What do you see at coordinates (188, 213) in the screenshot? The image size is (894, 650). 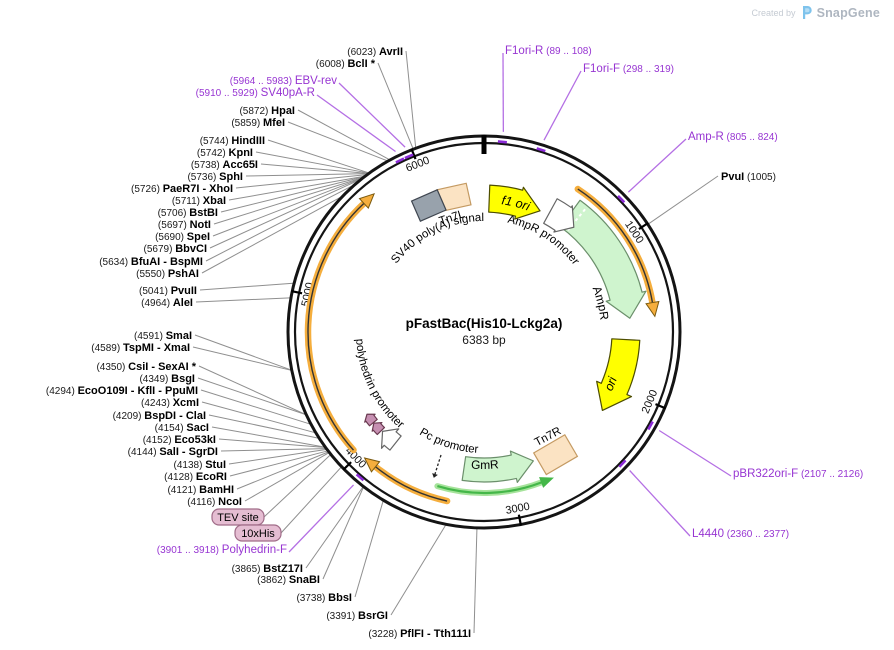 I see `enzyme-label-bstbi: (5706) BstBI` at bounding box center [188, 213].